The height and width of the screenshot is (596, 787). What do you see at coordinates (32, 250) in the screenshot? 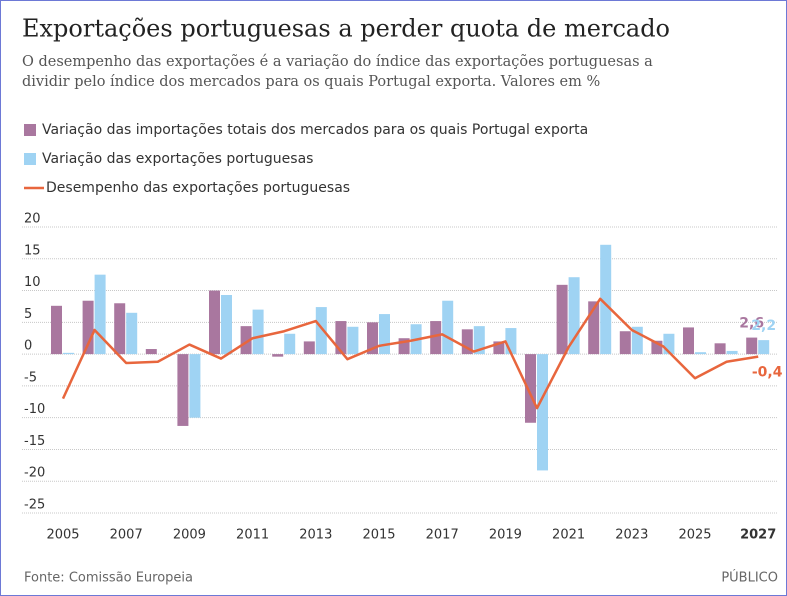
I see `y-tick-label: 15` at bounding box center [32, 250].